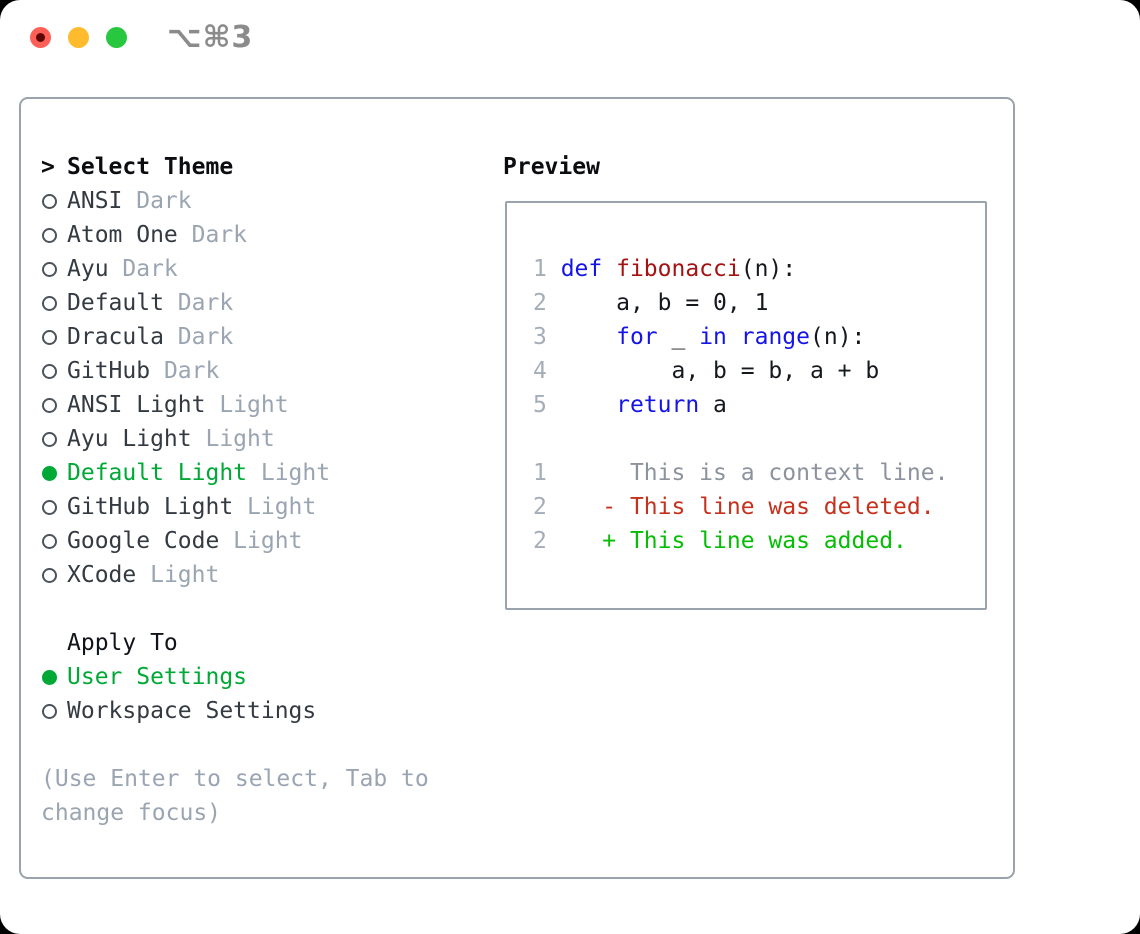  I want to click on close-button-icon, so click(40, 37).